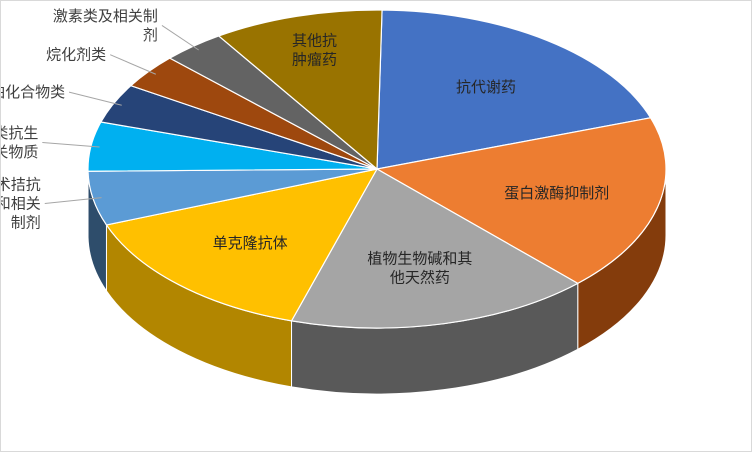 This screenshot has height=452, width=752. I want to click on slice-label-4-line-0: 技术拮抗, so click(21, 185).